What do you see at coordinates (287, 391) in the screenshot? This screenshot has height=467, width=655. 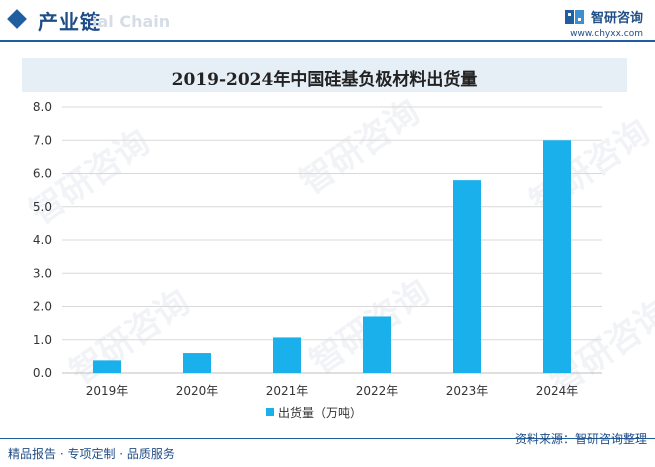 I see `x-tick-label: 2021年` at bounding box center [287, 391].